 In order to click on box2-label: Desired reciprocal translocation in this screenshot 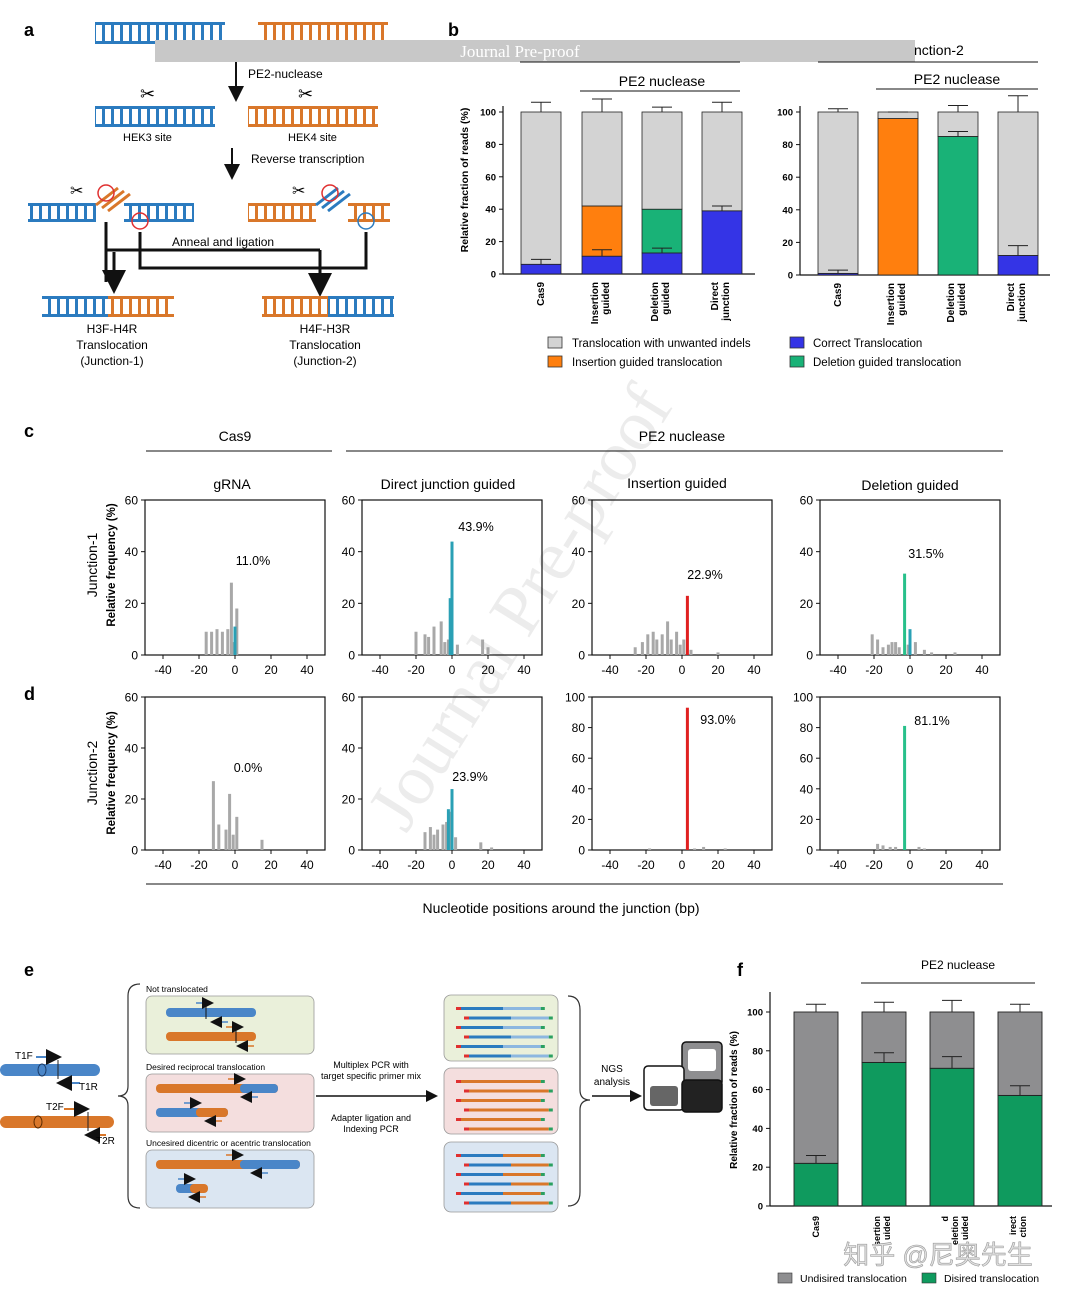, I will do `click(205, 1067)`.